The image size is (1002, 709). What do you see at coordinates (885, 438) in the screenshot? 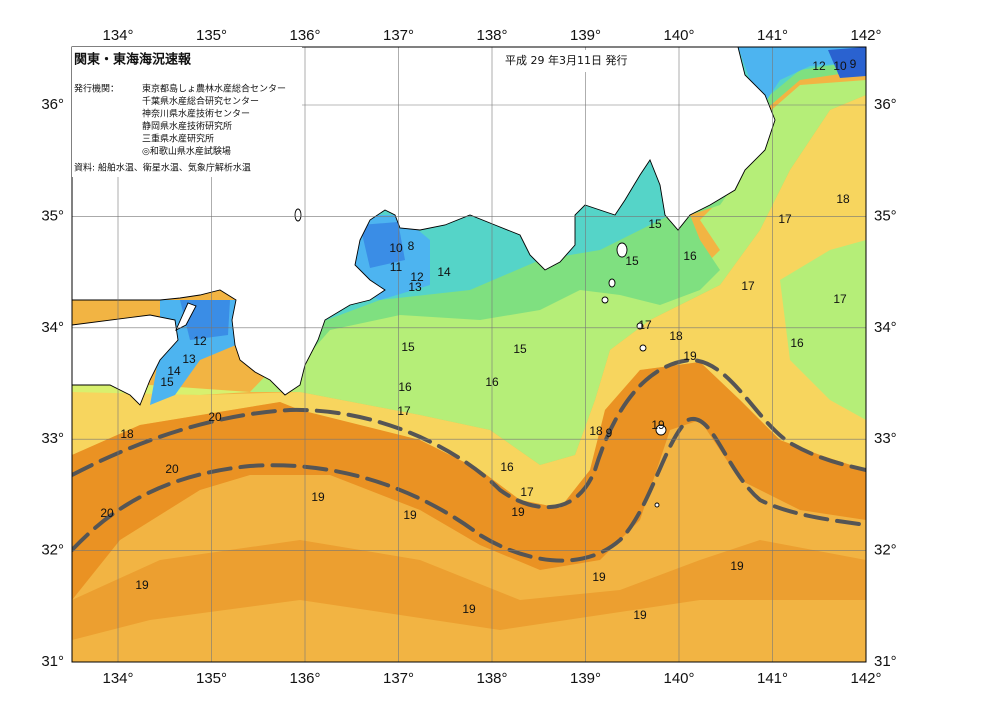
I see `lat-label-right: 33°` at bounding box center [885, 438].